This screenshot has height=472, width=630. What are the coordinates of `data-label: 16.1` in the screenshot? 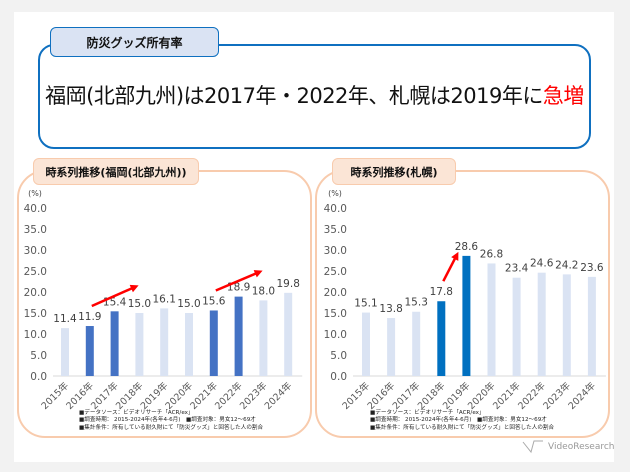 It's located at (164, 299).